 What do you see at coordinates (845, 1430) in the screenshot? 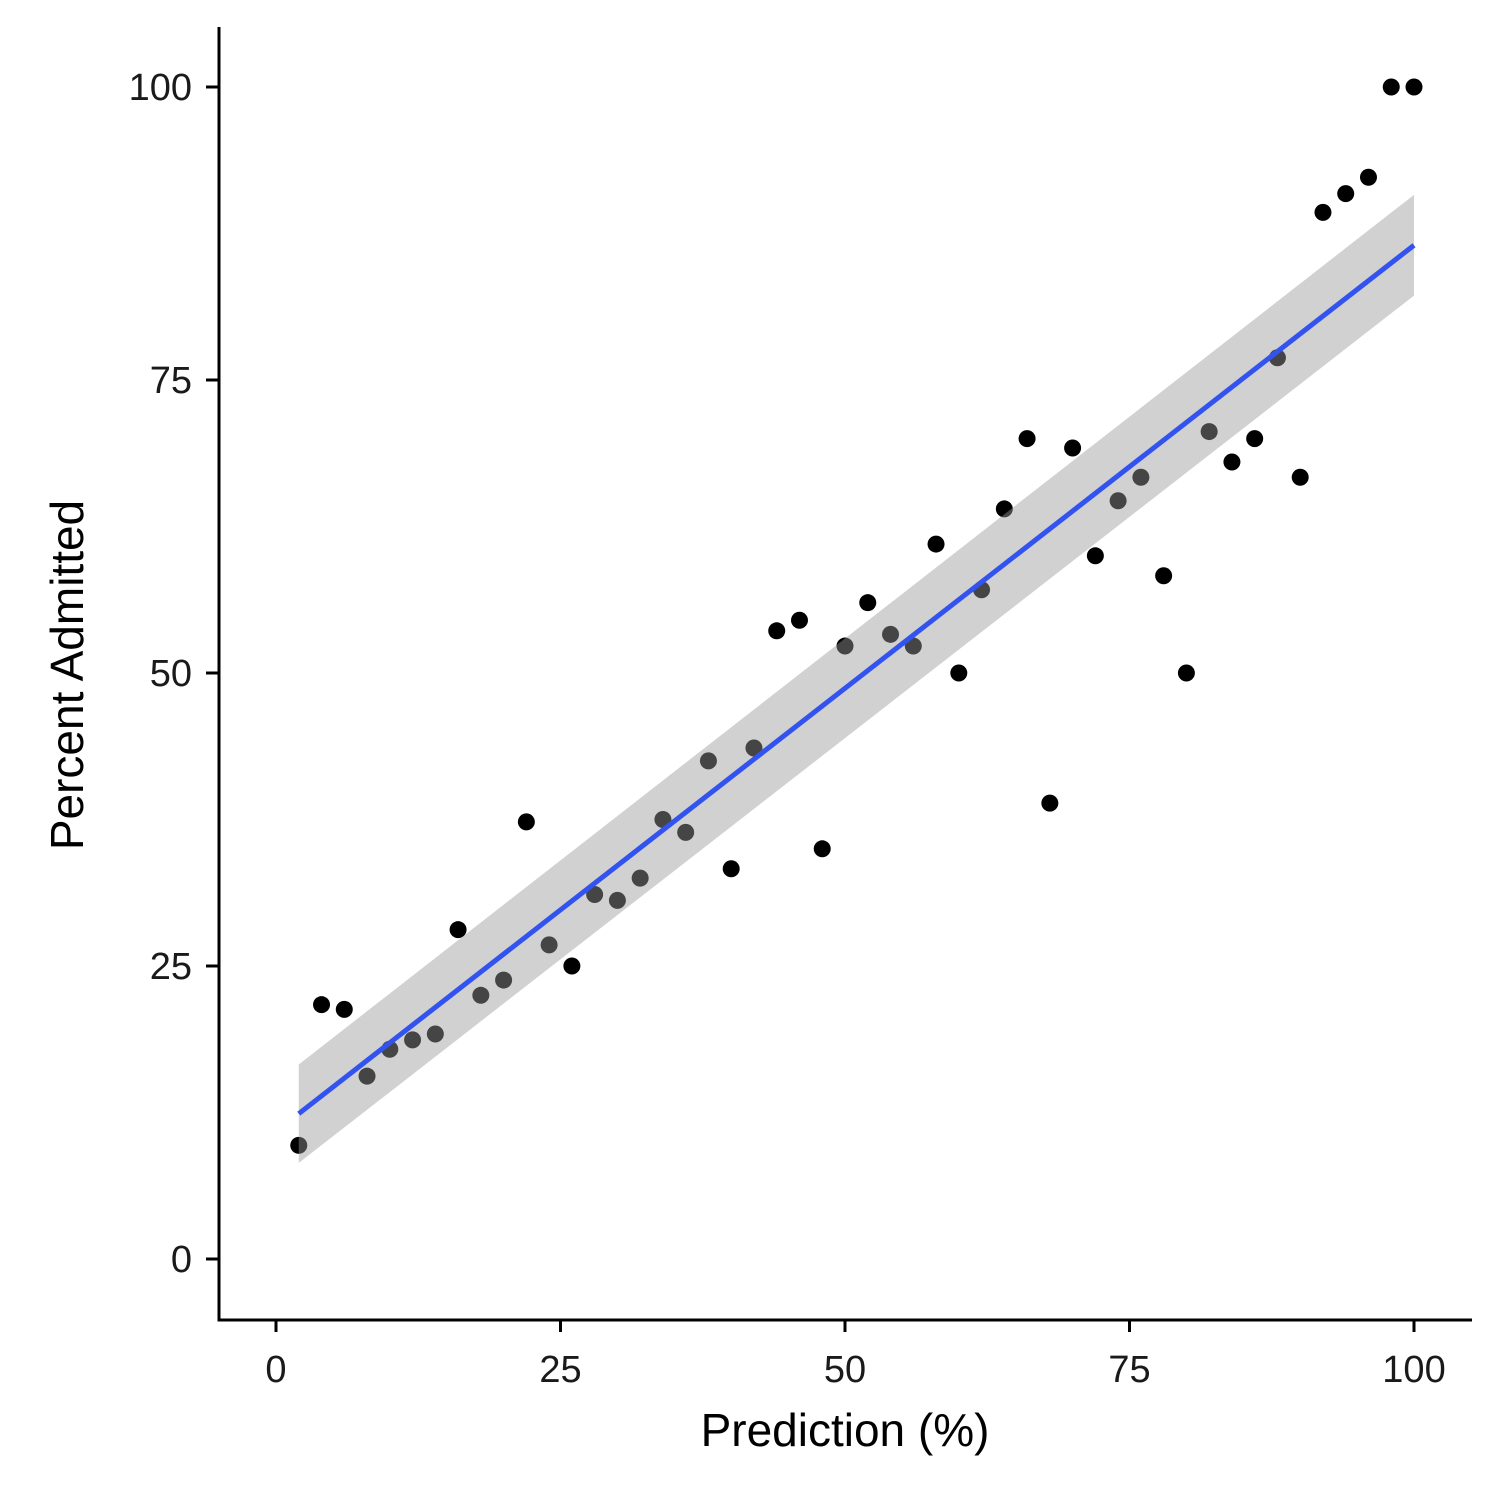
I see `x-axis-title: Prediction (%)` at bounding box center [845, 1430].